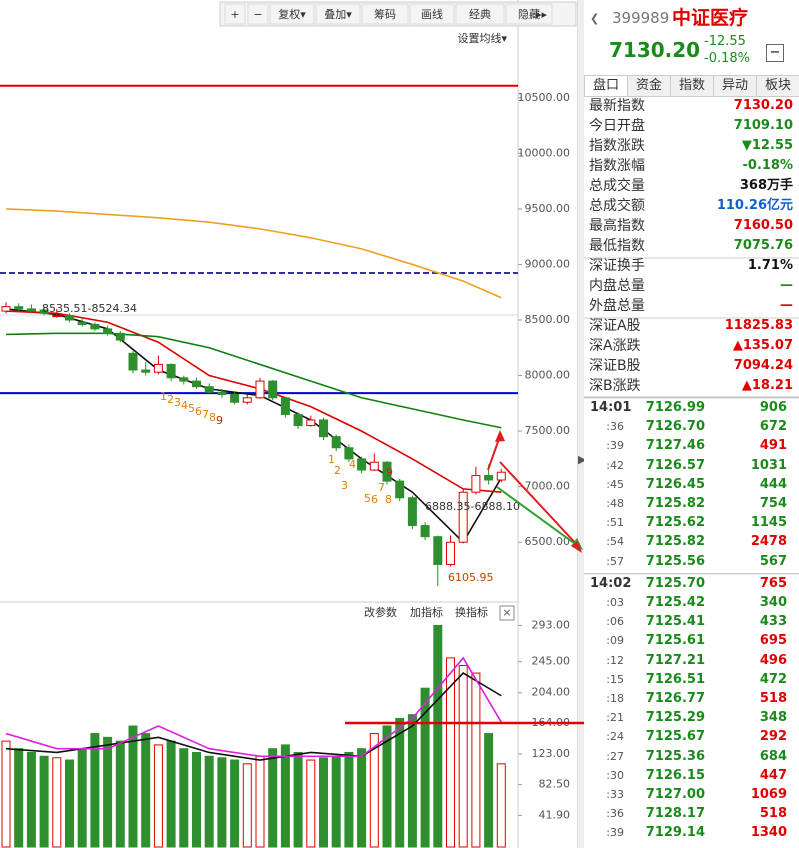  Describe the element at coordinates (773, 679) in the screenshot. I see `tick-volume: 472` at that location.